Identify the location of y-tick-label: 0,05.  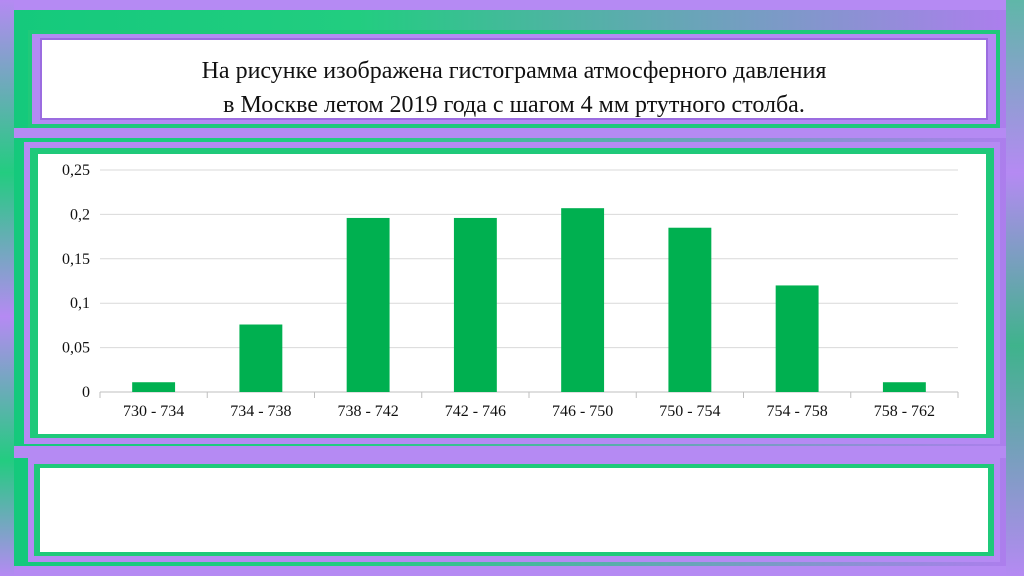
(76, 348).